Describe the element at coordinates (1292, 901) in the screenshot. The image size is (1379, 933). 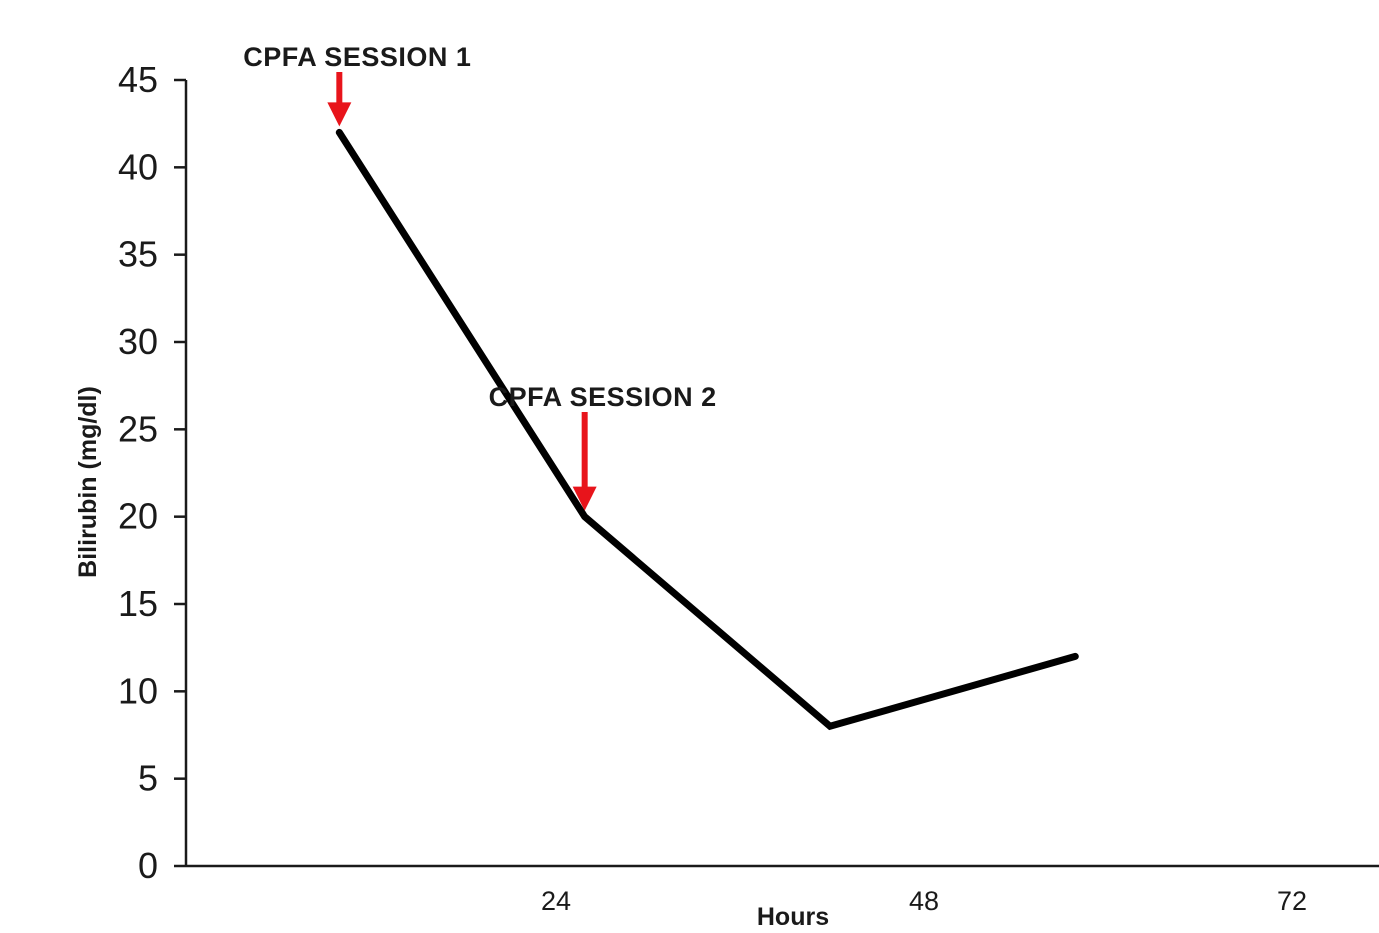
I see `x-tick-label: 72` at that location.